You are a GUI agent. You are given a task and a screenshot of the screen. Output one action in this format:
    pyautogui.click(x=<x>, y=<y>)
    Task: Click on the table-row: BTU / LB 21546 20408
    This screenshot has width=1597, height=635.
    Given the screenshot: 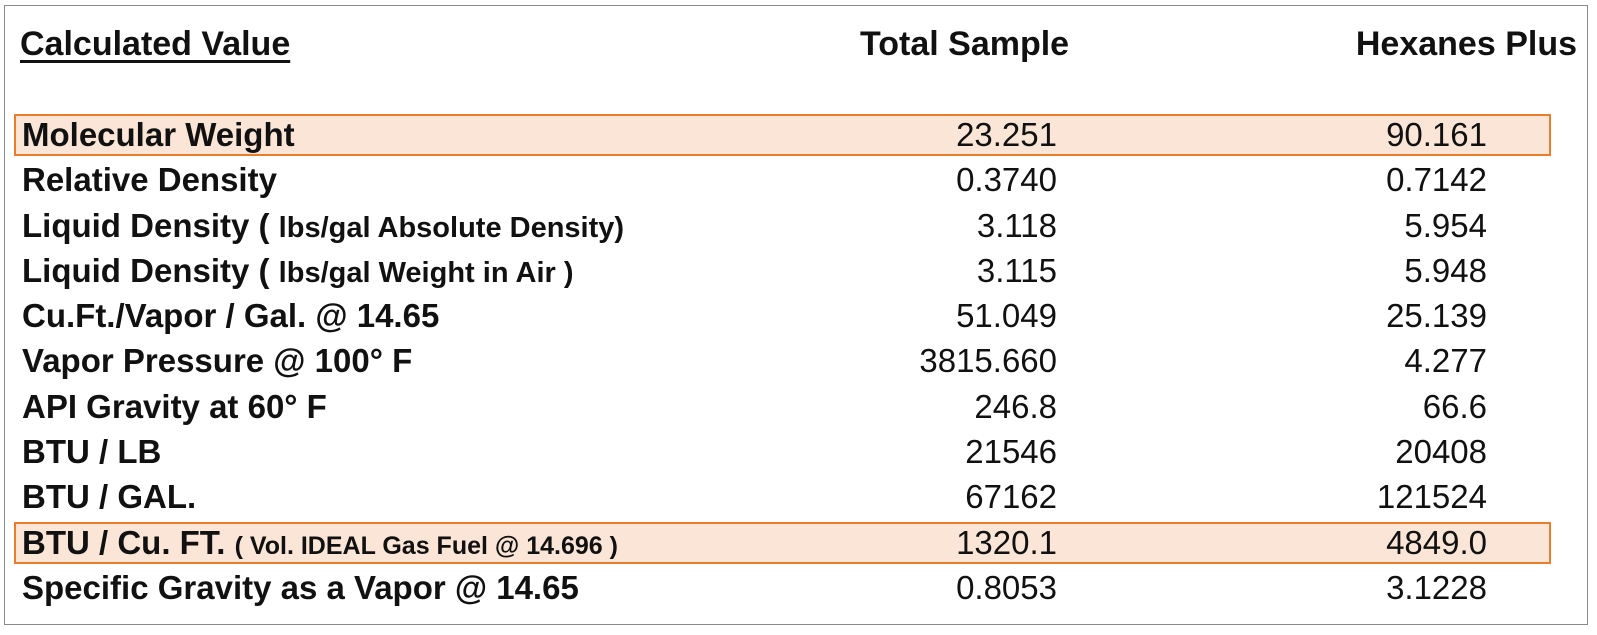 What is the action you would take?
    pyautogui.click(x=782, y=452)
    